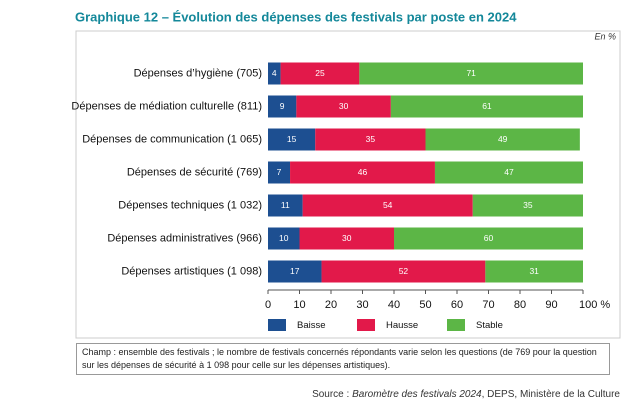 The width and height of the screenshot is (640, 408). Describe the element at coordinates (198, 73) in the screenshot. I see `category-label: Dépenses d’hygiène (705)` at that location.